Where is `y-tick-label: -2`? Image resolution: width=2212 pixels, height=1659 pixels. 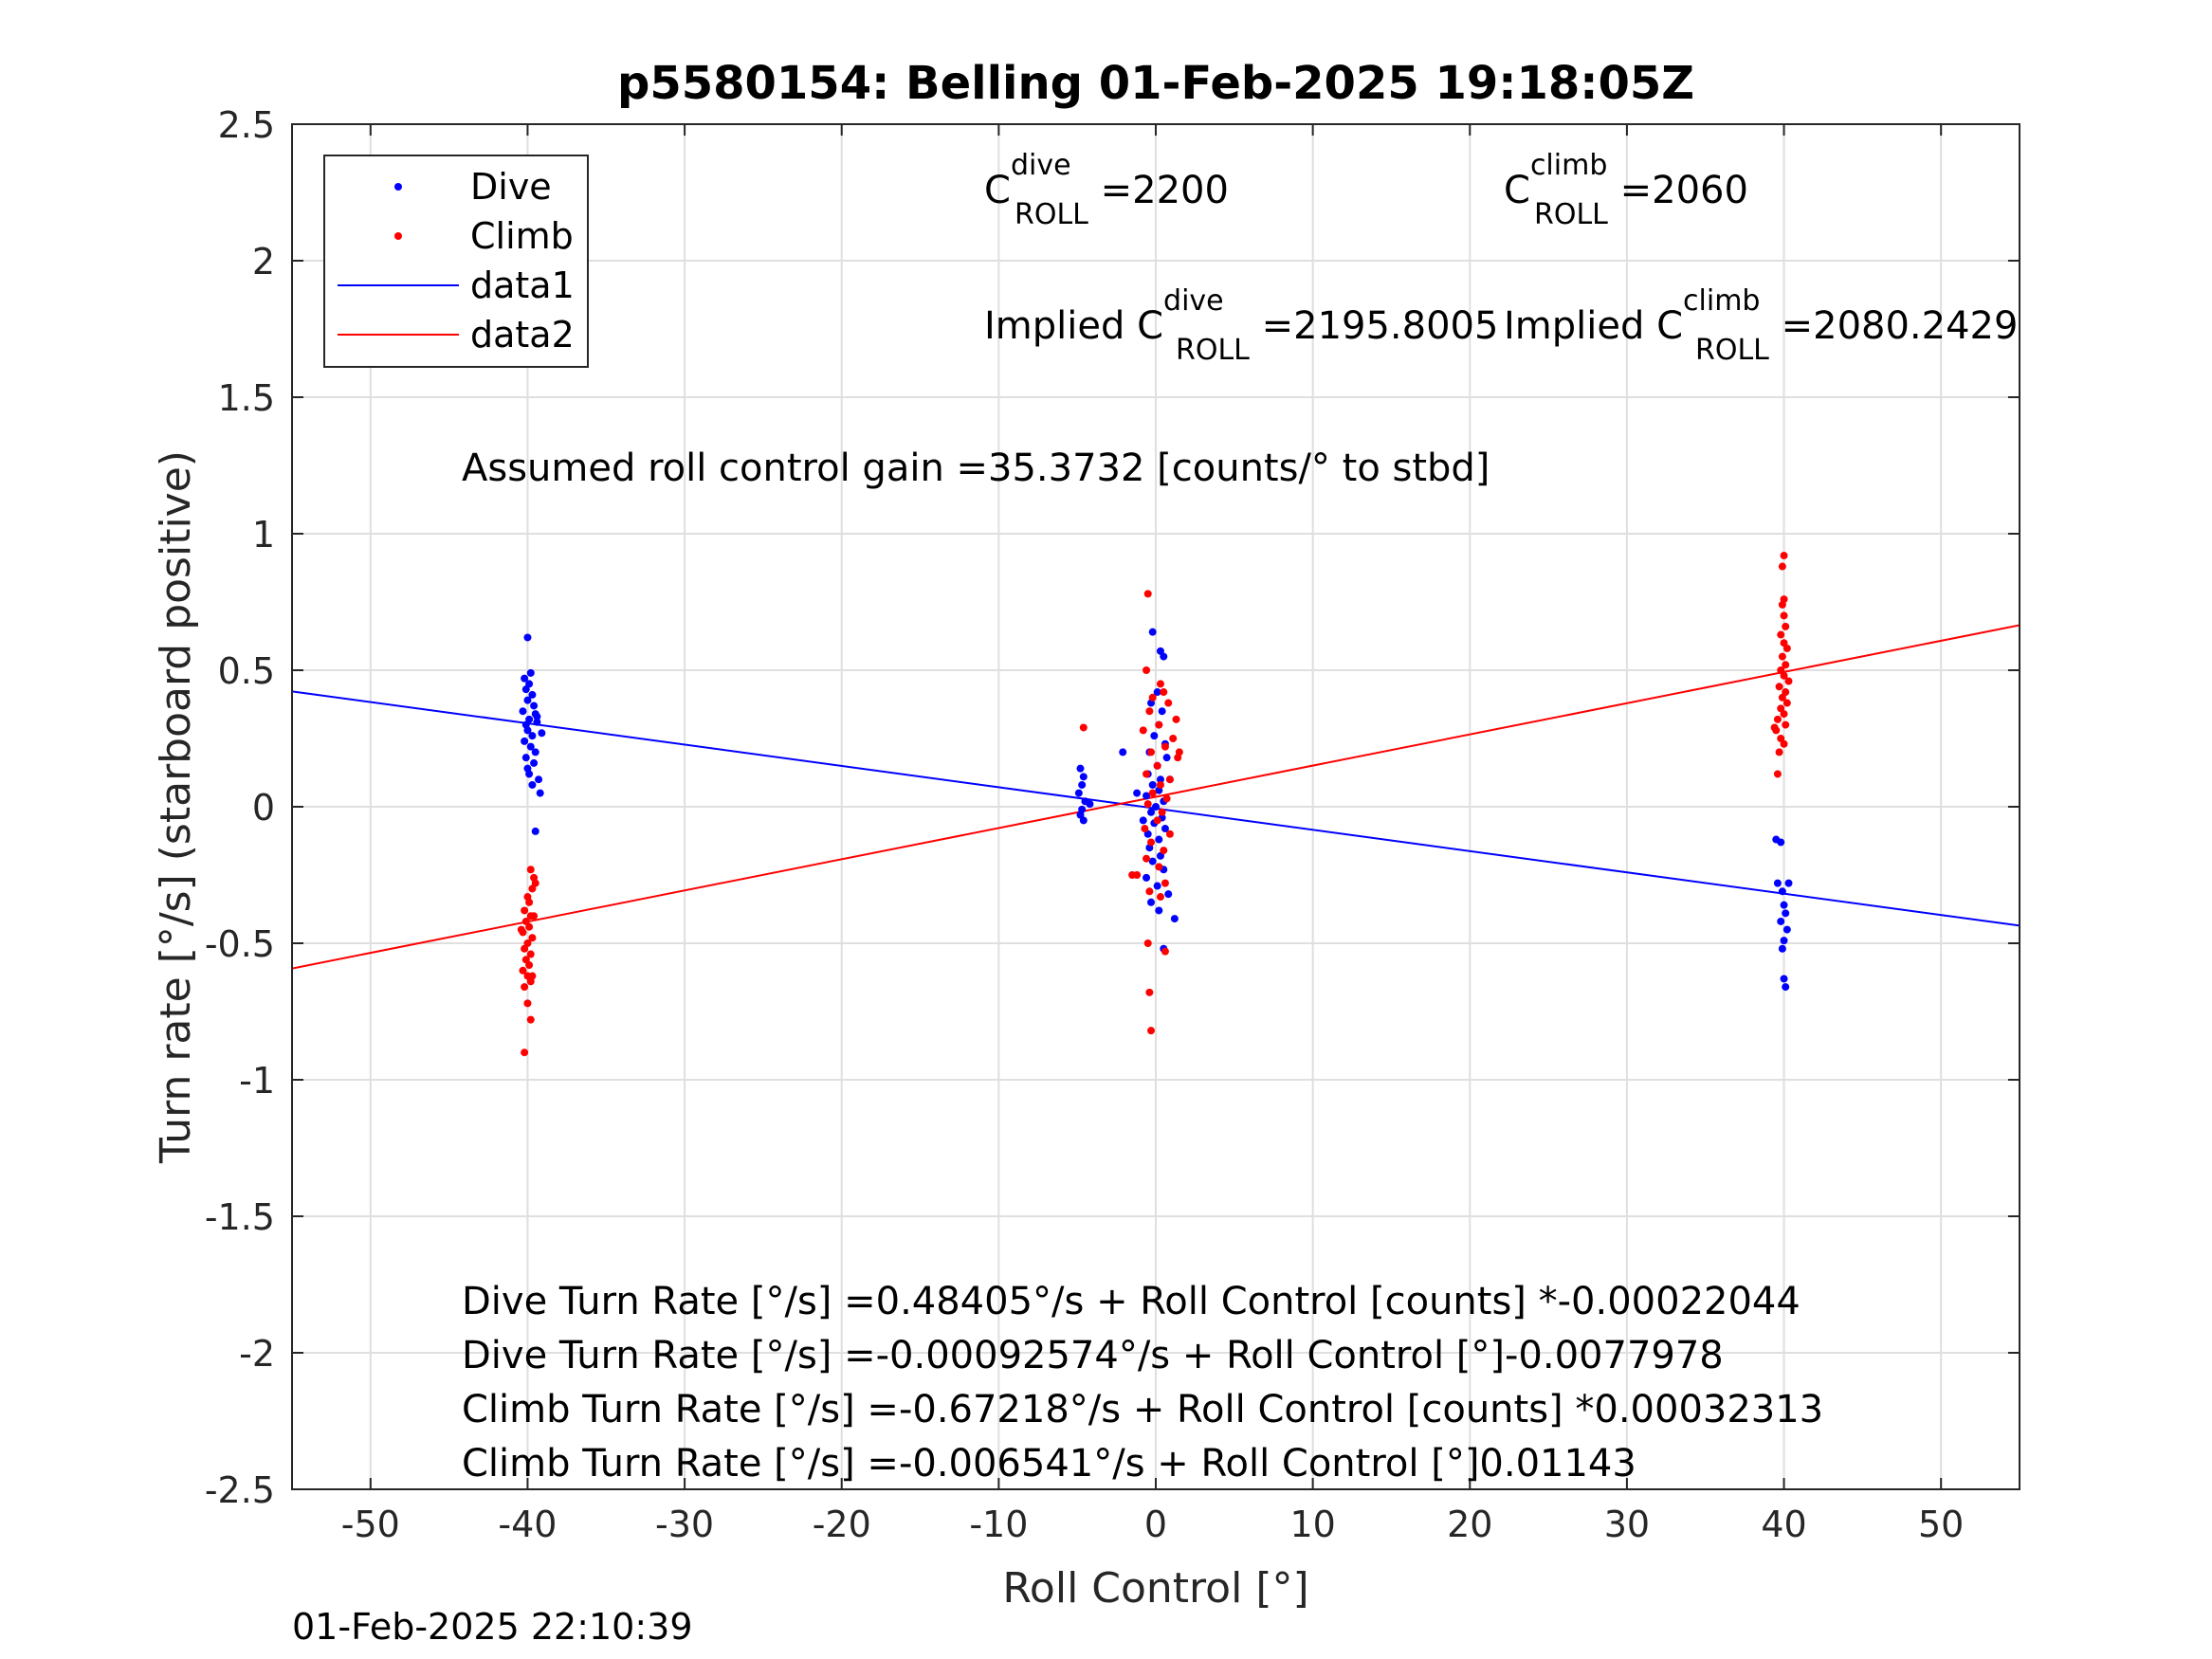 y-tick-label: -2 is located at coordinates (257, 1354).